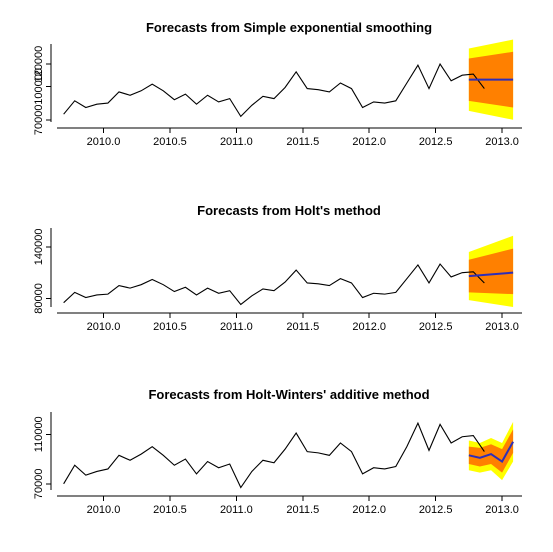 This screenshot has height=552, width=553. What do you see at coordinates (170, 510) in the screenshot?
I see `hw-x-tick-label: 2010.5` at bounding box center [170, 510].